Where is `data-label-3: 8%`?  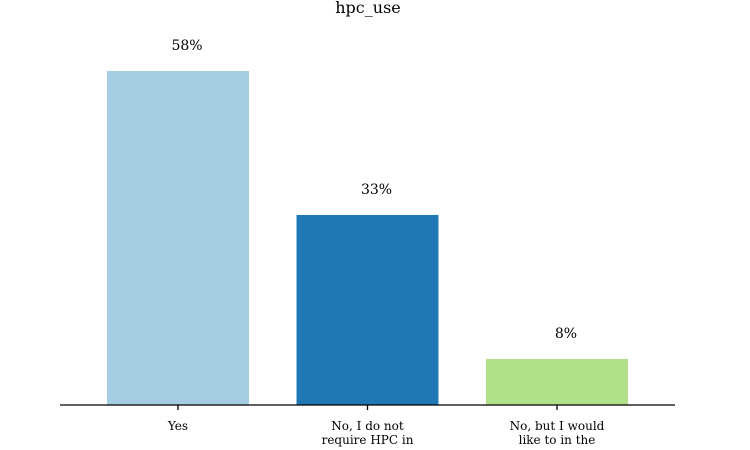
data-label-3: 8% is located at coordinates (566, 334).